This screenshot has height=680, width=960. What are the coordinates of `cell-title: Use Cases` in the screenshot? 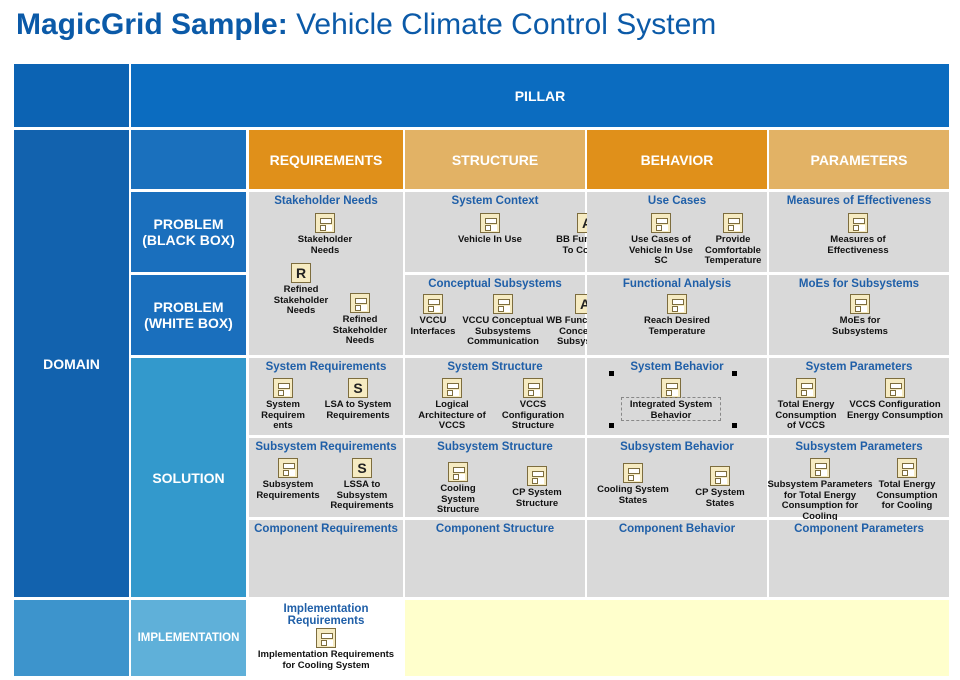 It's located at (677, 201).